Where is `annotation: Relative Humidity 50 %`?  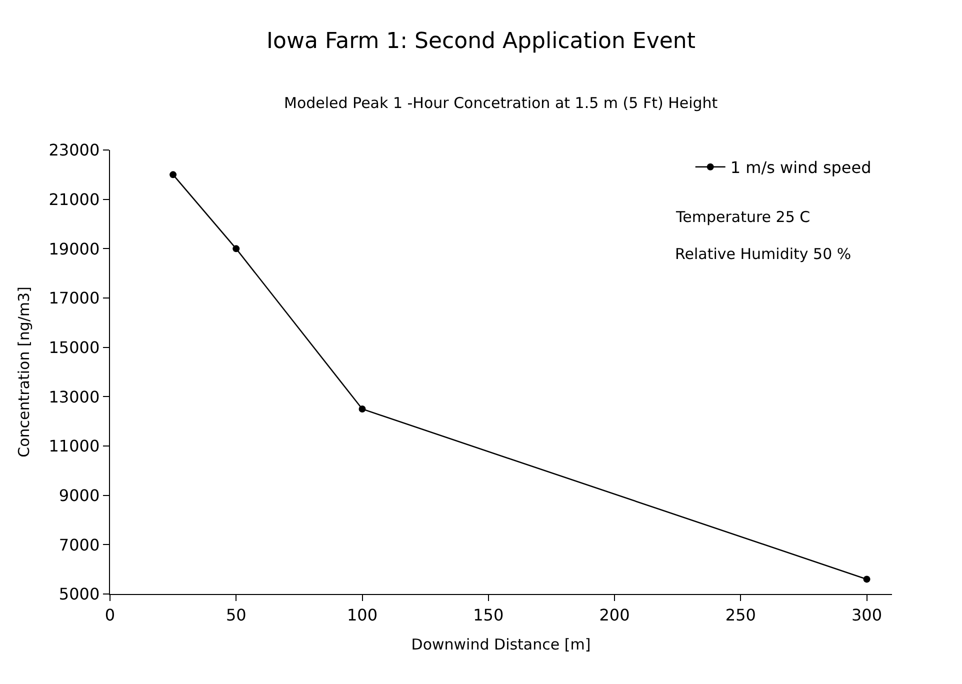
annotation: Relative Humidity 50 % is located at coordinates (763, 254).